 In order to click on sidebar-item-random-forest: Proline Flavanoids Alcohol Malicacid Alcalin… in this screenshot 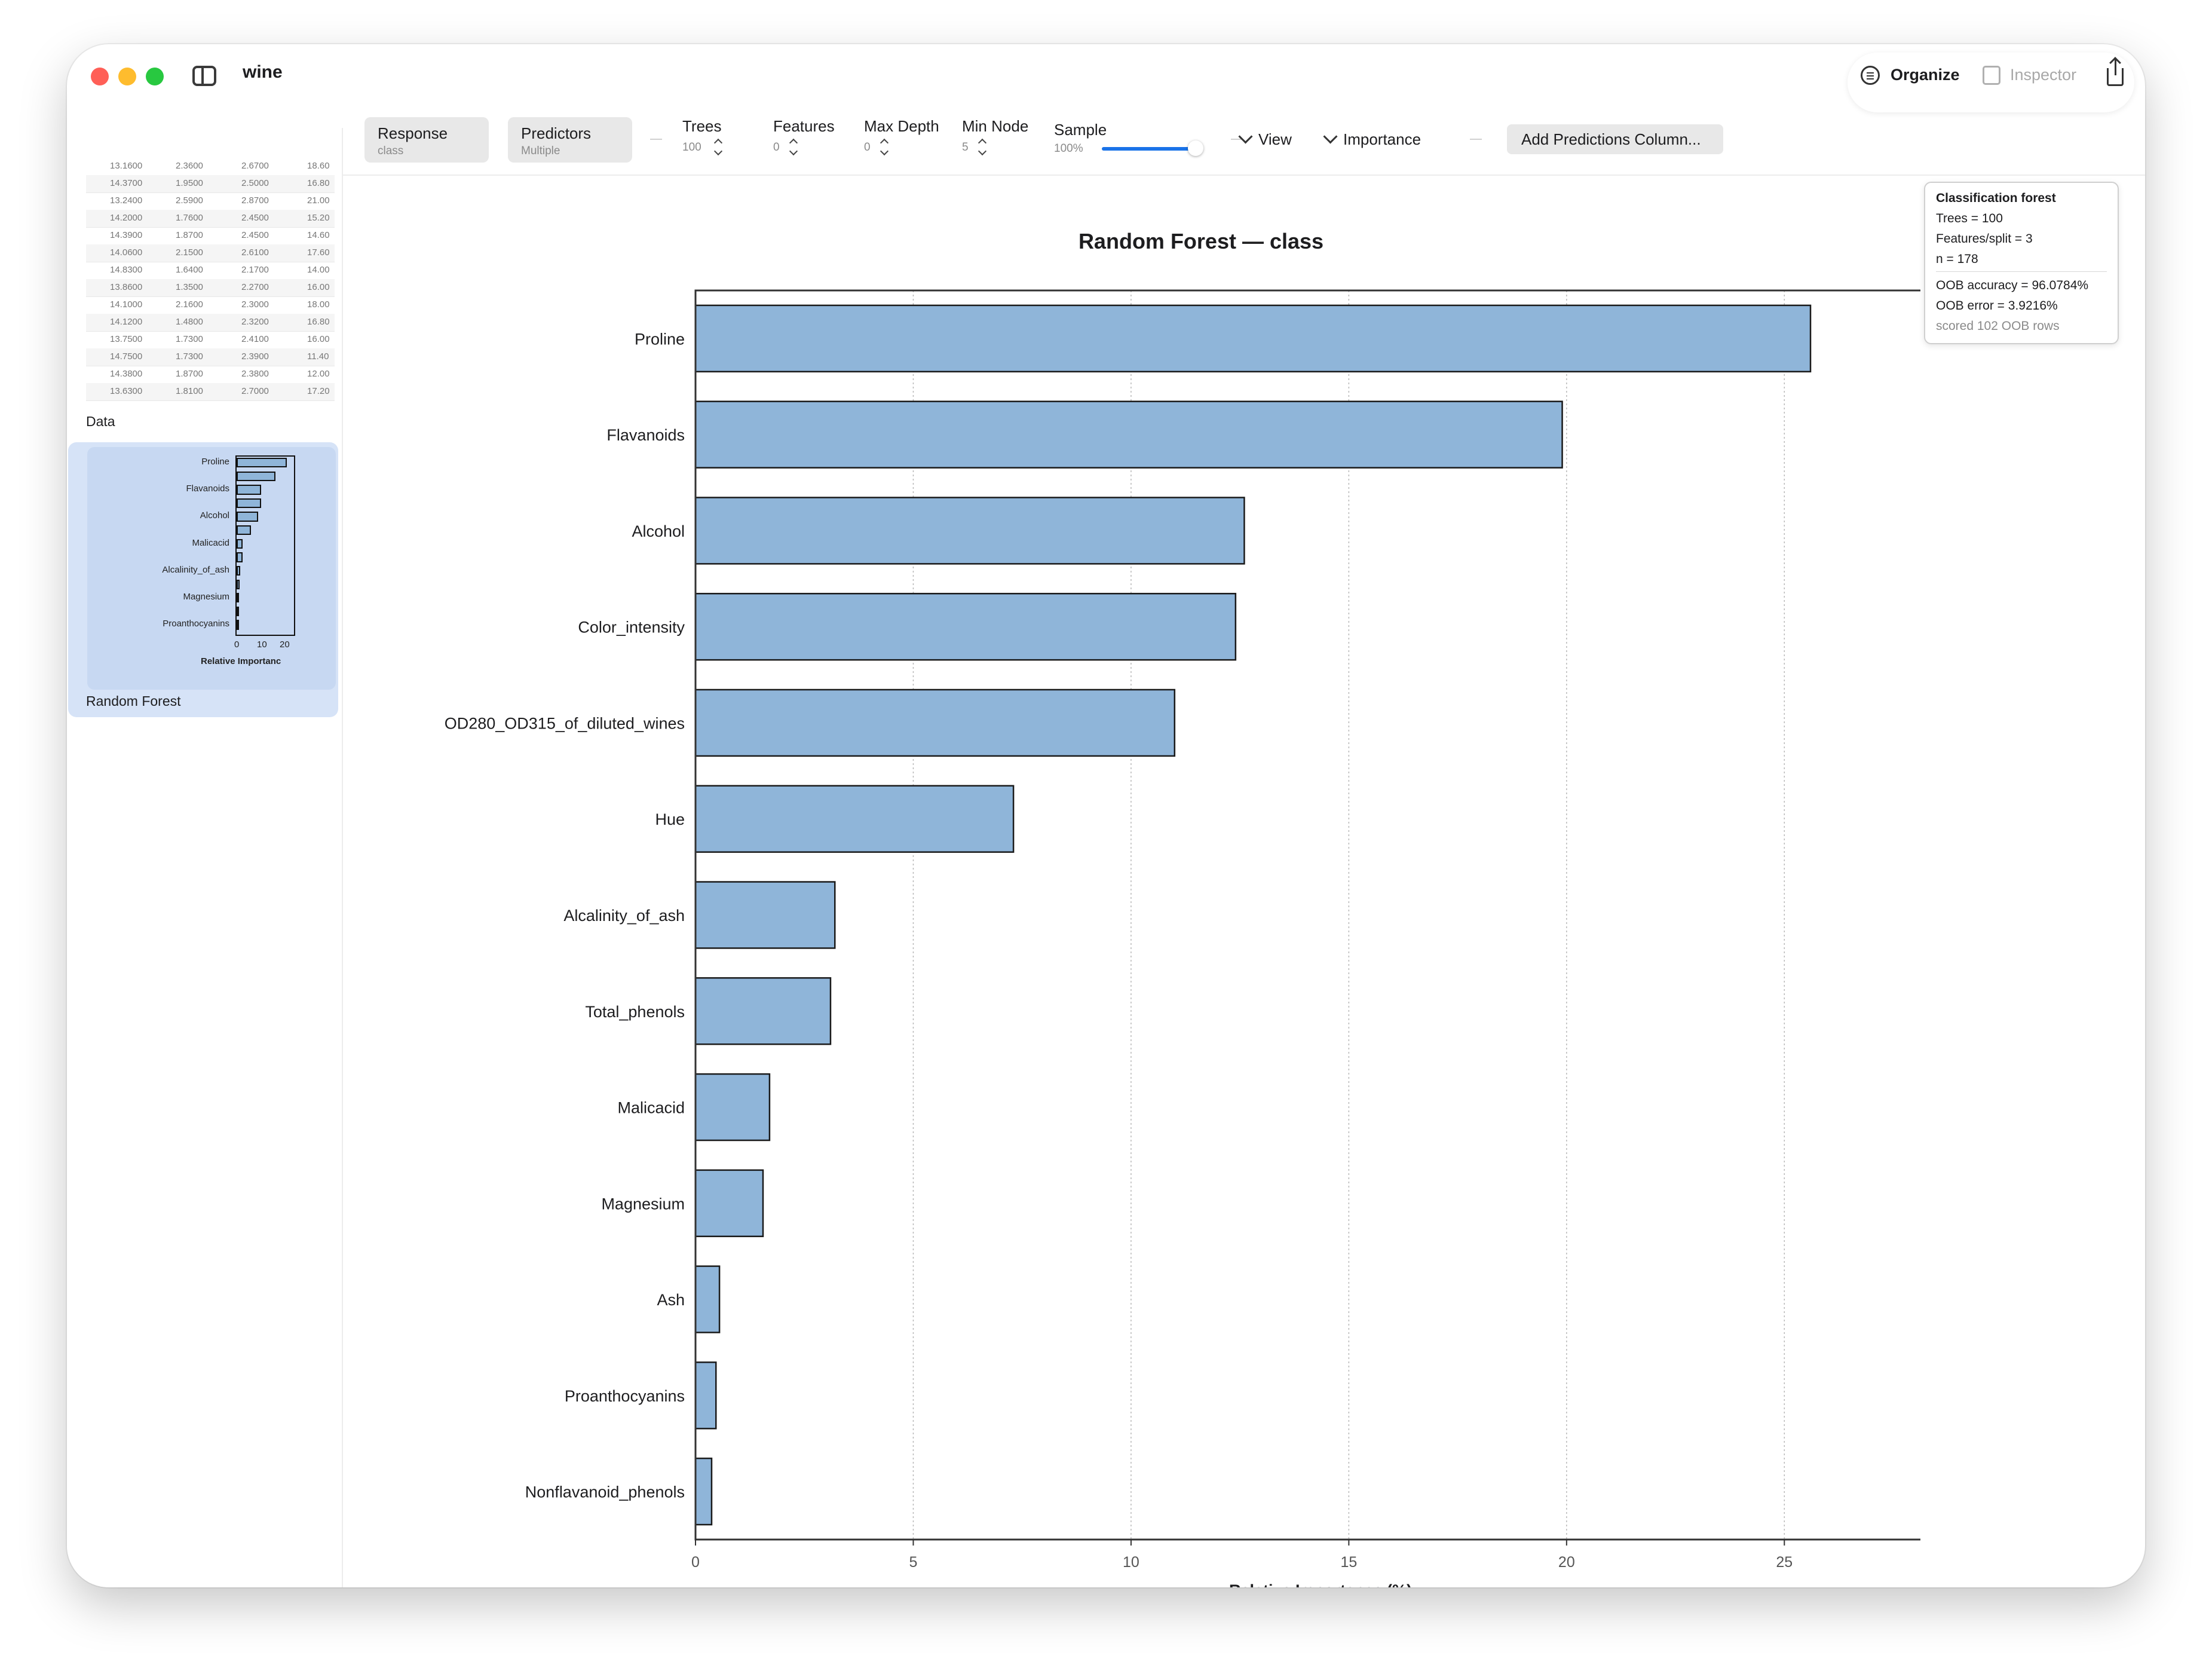, I will do `click(203, 579)`.